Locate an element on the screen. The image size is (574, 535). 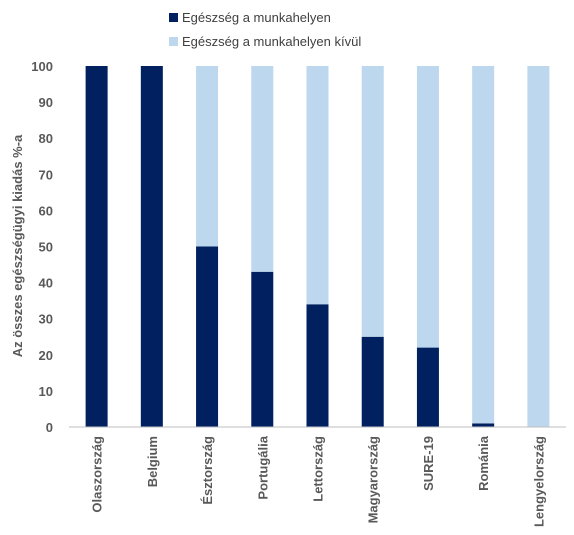
x-tick-label: Lengyelország is located at coordinates (538, 481).